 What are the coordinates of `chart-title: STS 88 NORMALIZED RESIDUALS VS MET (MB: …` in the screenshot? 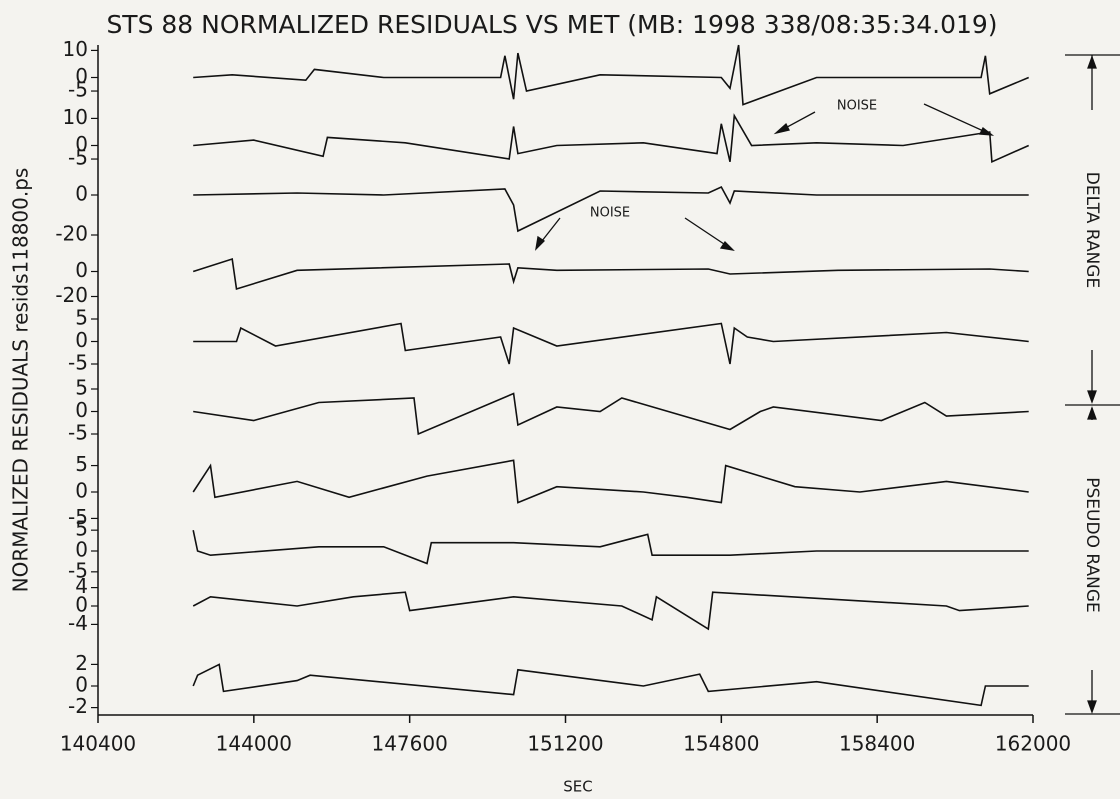 It's located at (551, 24).